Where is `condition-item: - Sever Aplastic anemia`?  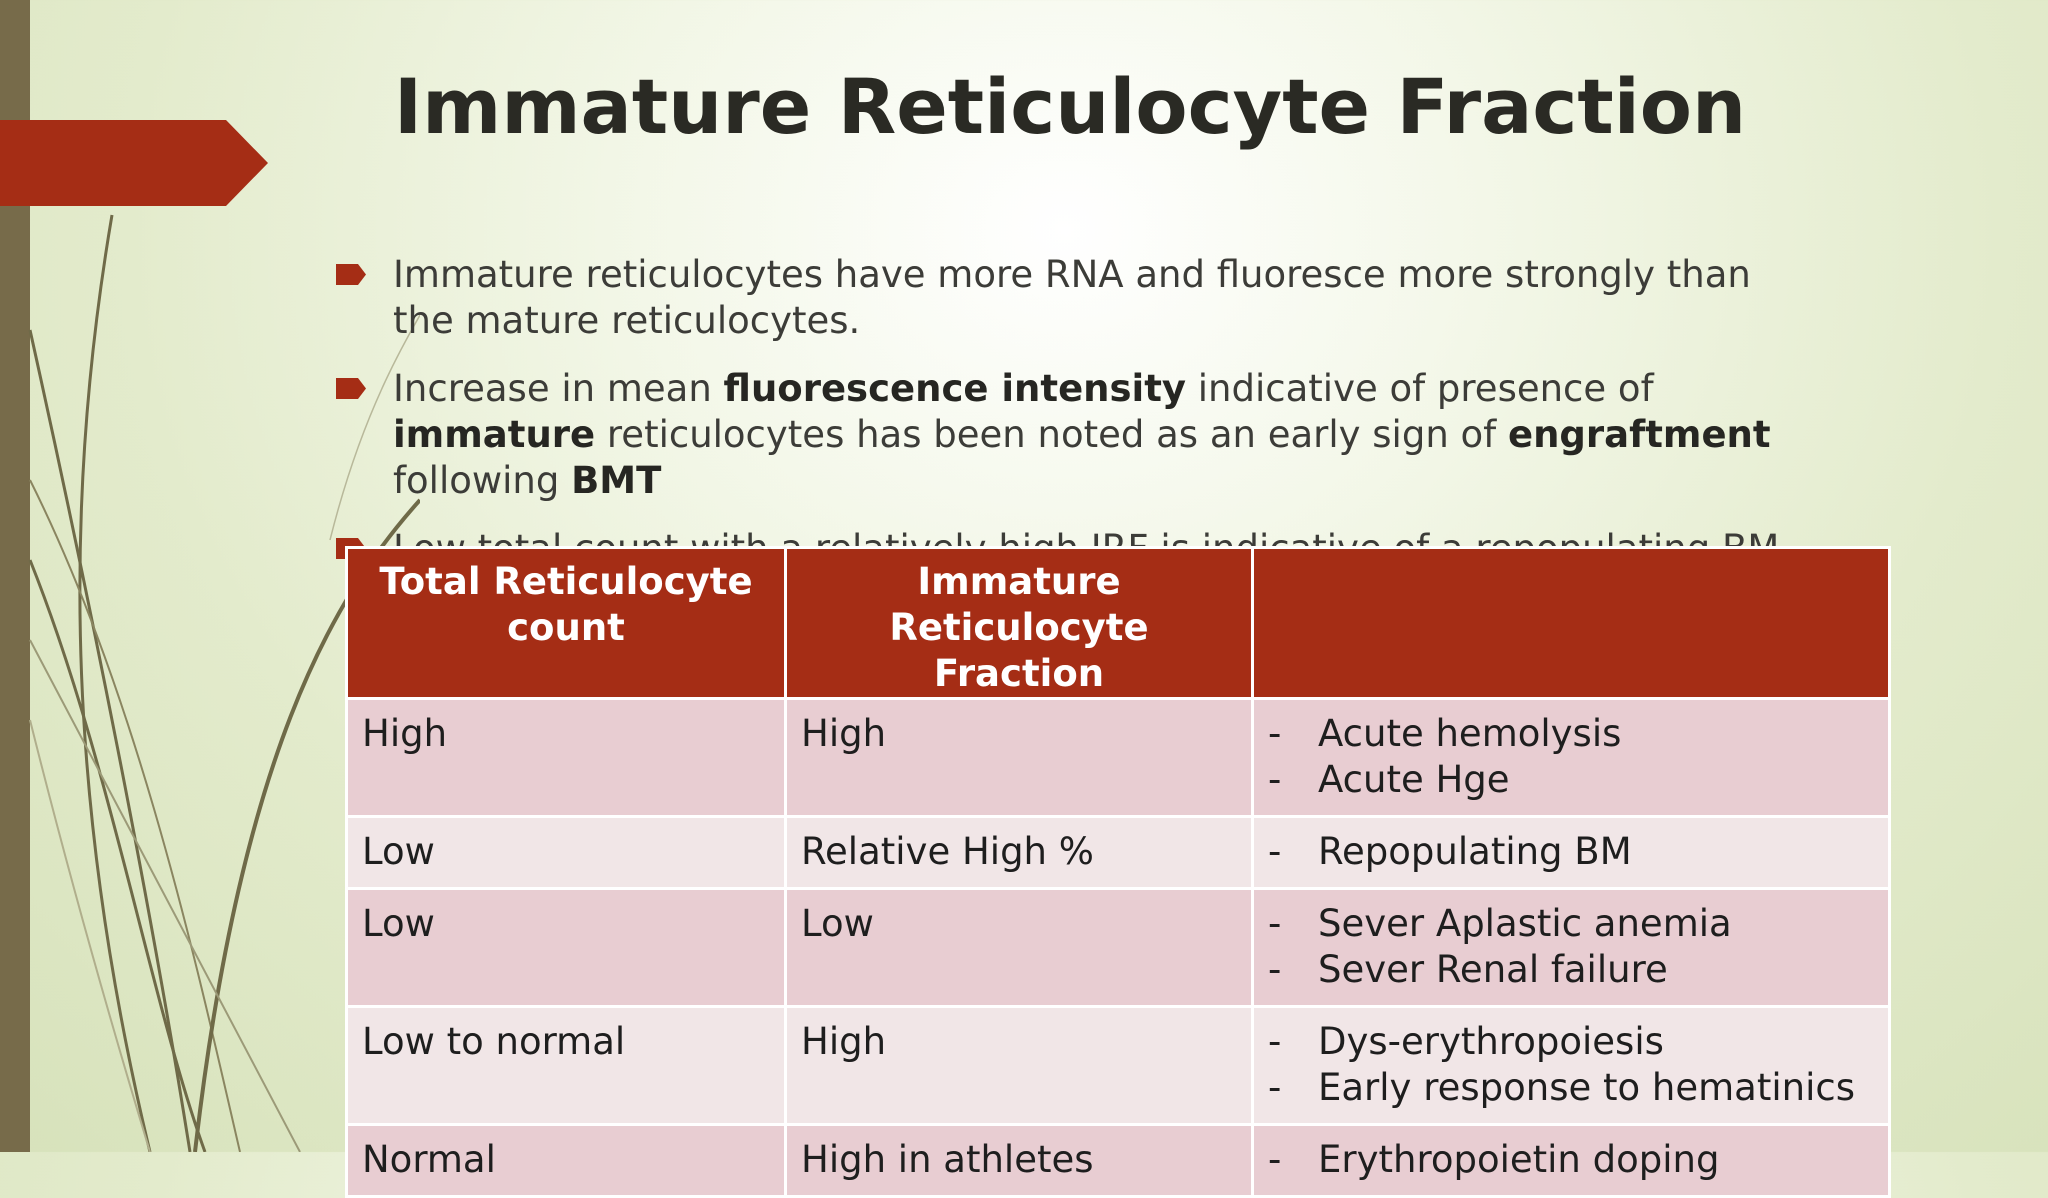 condition-item: - Sever Aplastic anemia is located at coordinates (1571, 924).